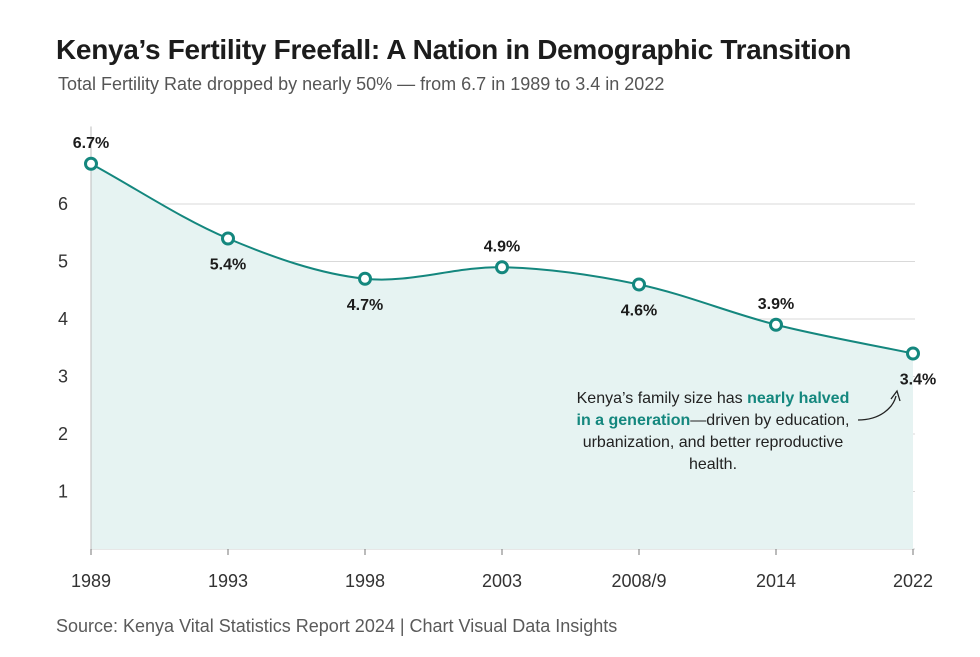  I want to click on x-tick-label: 2022, so click(913, 581).